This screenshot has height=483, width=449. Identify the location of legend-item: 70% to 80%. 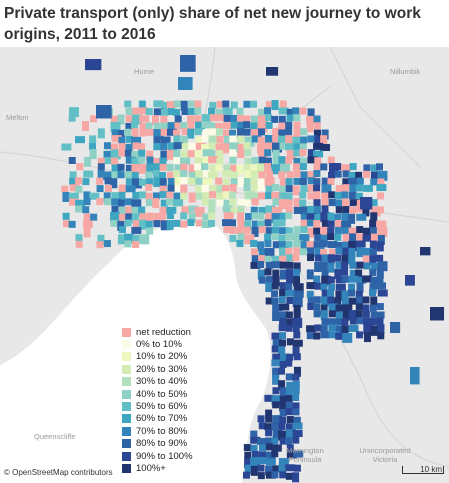
(157, 431).